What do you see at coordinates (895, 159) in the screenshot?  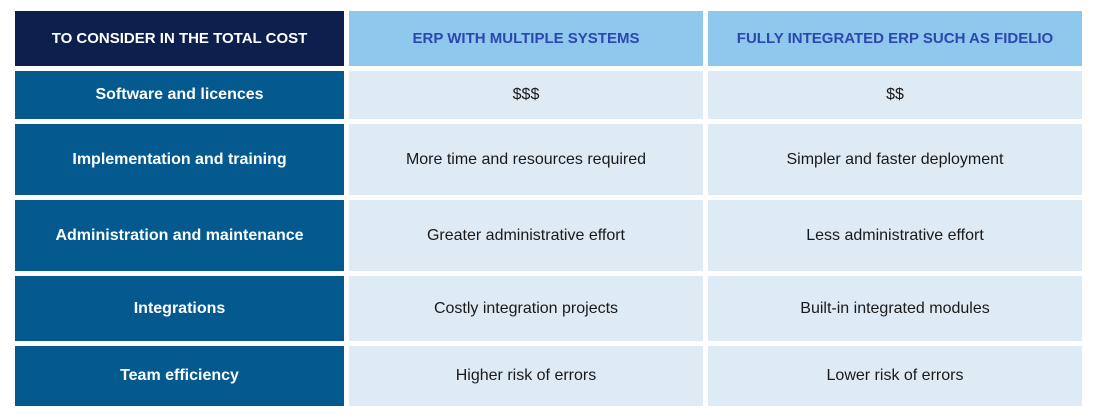 I see `cell-implementation-integrated: Simpler and faster deployment` at bounding box center [895, 159].